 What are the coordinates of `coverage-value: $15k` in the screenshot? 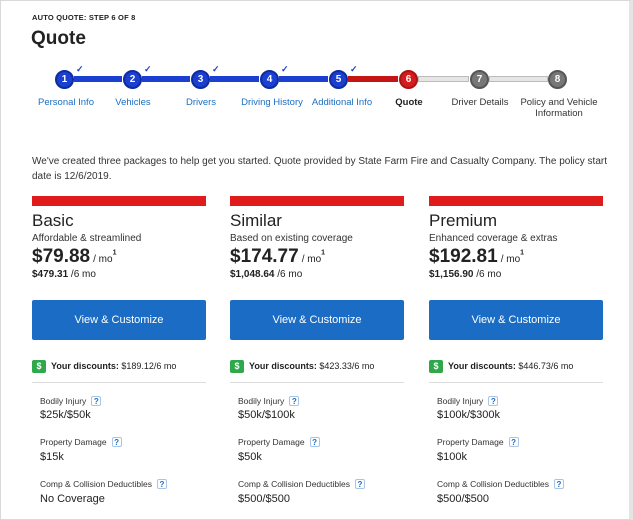 It's located at (52, 457).